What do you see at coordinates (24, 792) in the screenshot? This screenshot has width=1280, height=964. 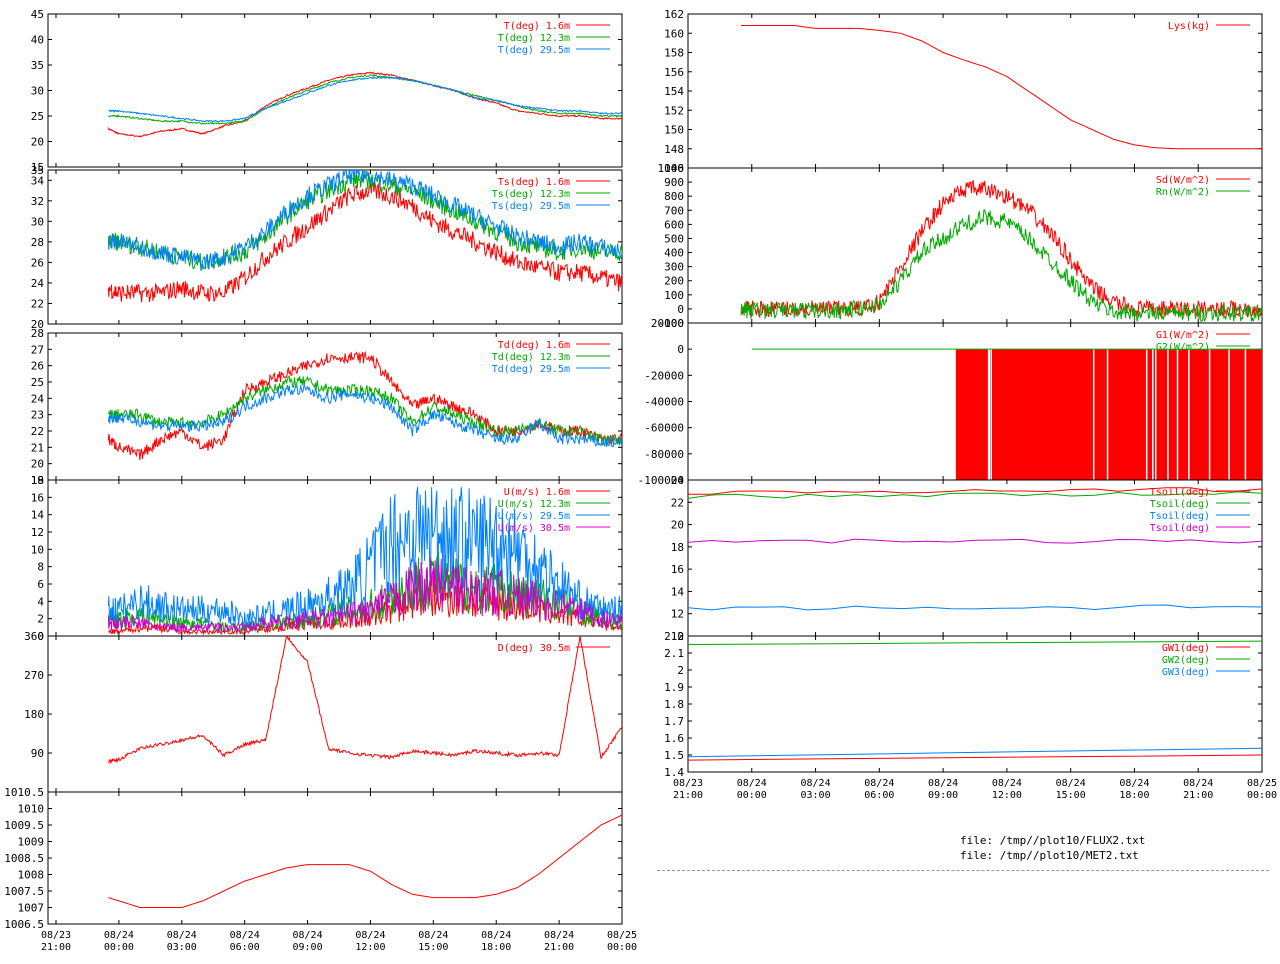 I see `y-tick-label: 1010.5` at bounding box center [24, 792].